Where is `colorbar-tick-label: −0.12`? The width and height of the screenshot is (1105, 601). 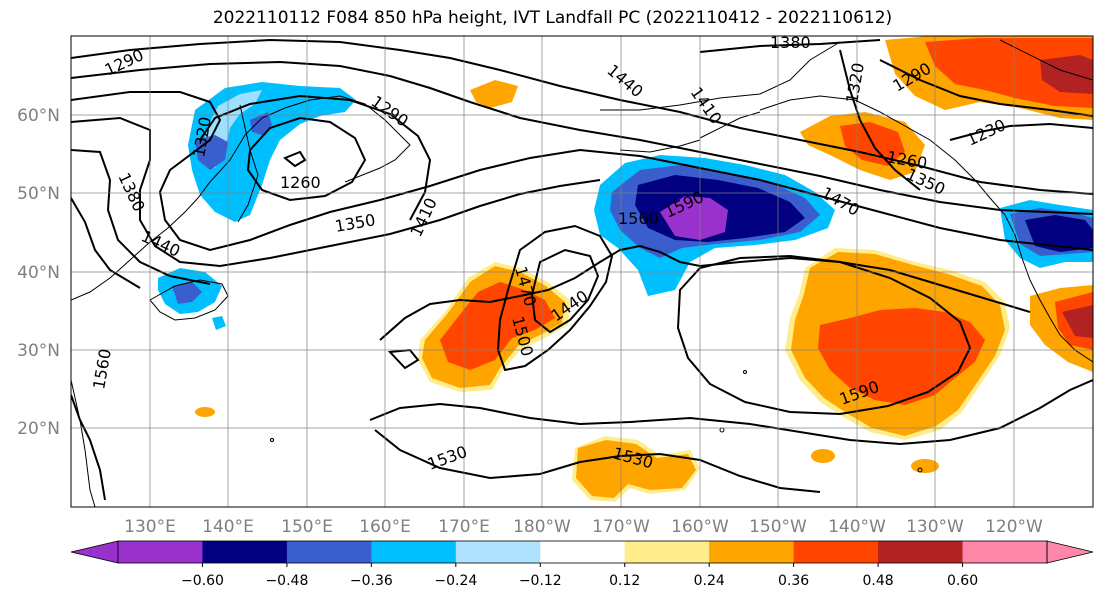
colorbar-tick-label: −0.12 is located at coordinates (540, 581).